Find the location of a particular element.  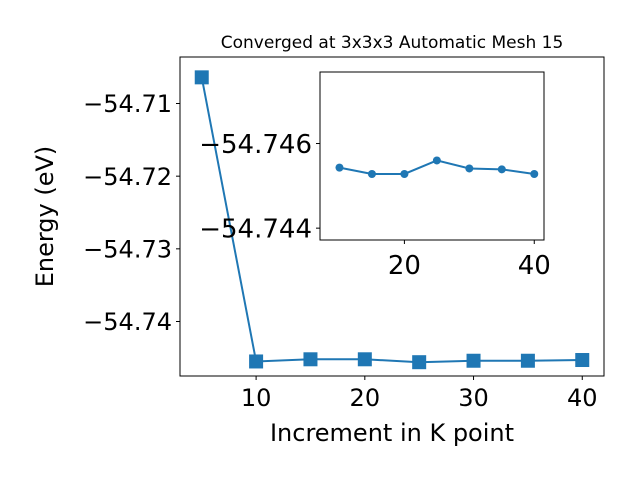

inset-x-tick-label: 40 is located at coordinates (534, 266).